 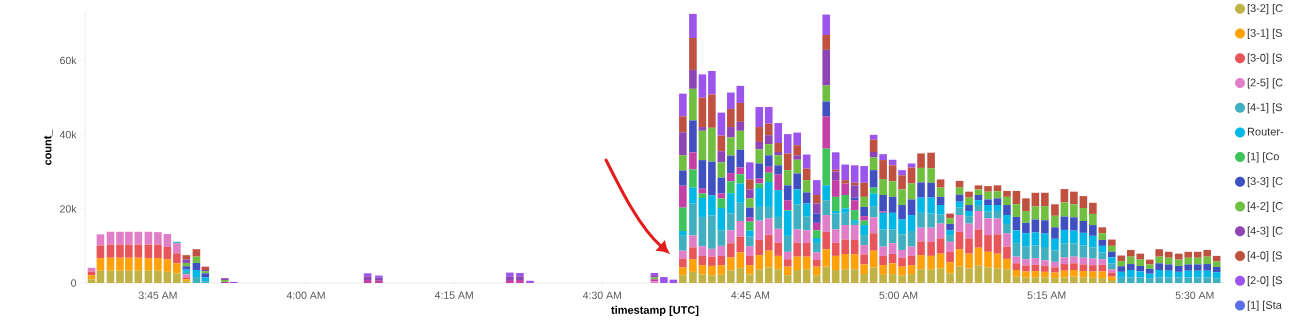 What do you see at coordinates (157, 295) in the screenshot?
I see `x-tick-label: 3:45 AM` at bounding box center [157, 295].